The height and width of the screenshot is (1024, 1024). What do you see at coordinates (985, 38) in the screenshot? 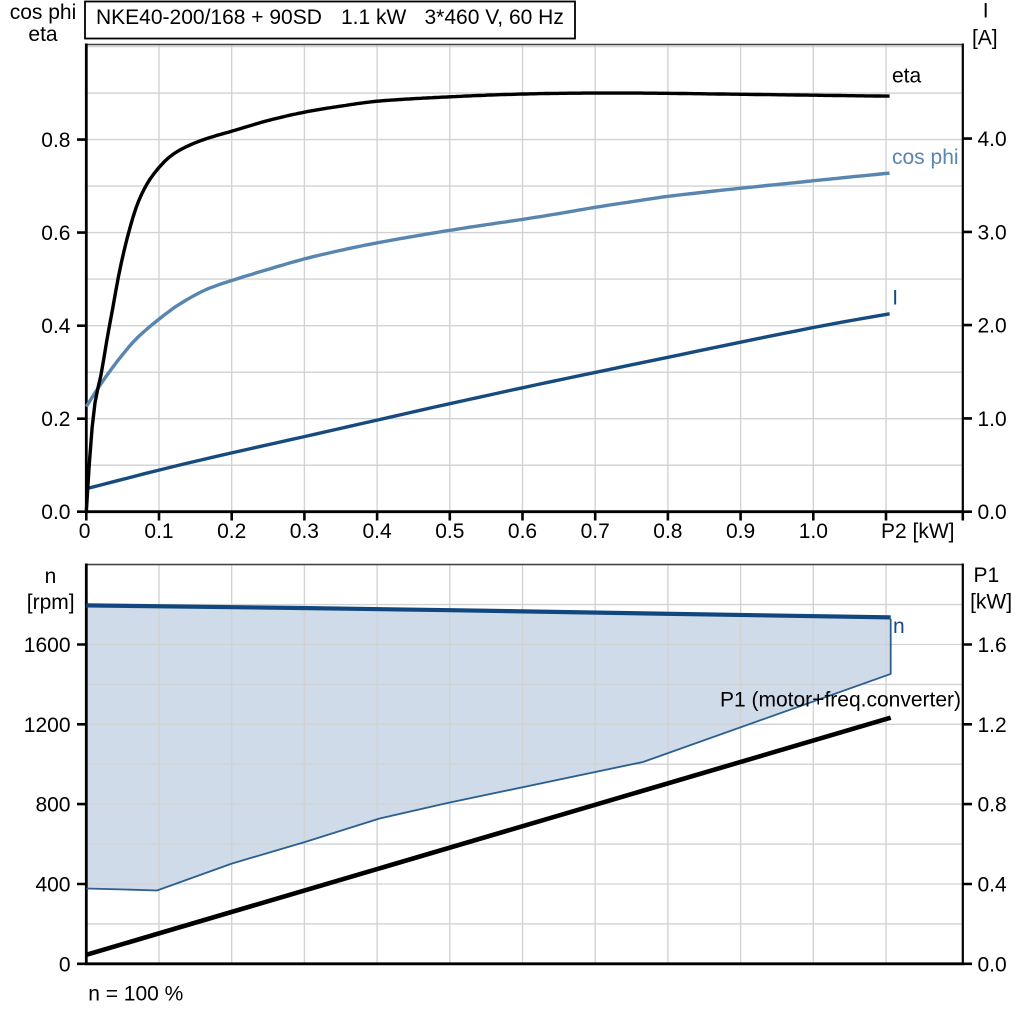
I see `svg-text: [A]` at bounding box center [985, 38].